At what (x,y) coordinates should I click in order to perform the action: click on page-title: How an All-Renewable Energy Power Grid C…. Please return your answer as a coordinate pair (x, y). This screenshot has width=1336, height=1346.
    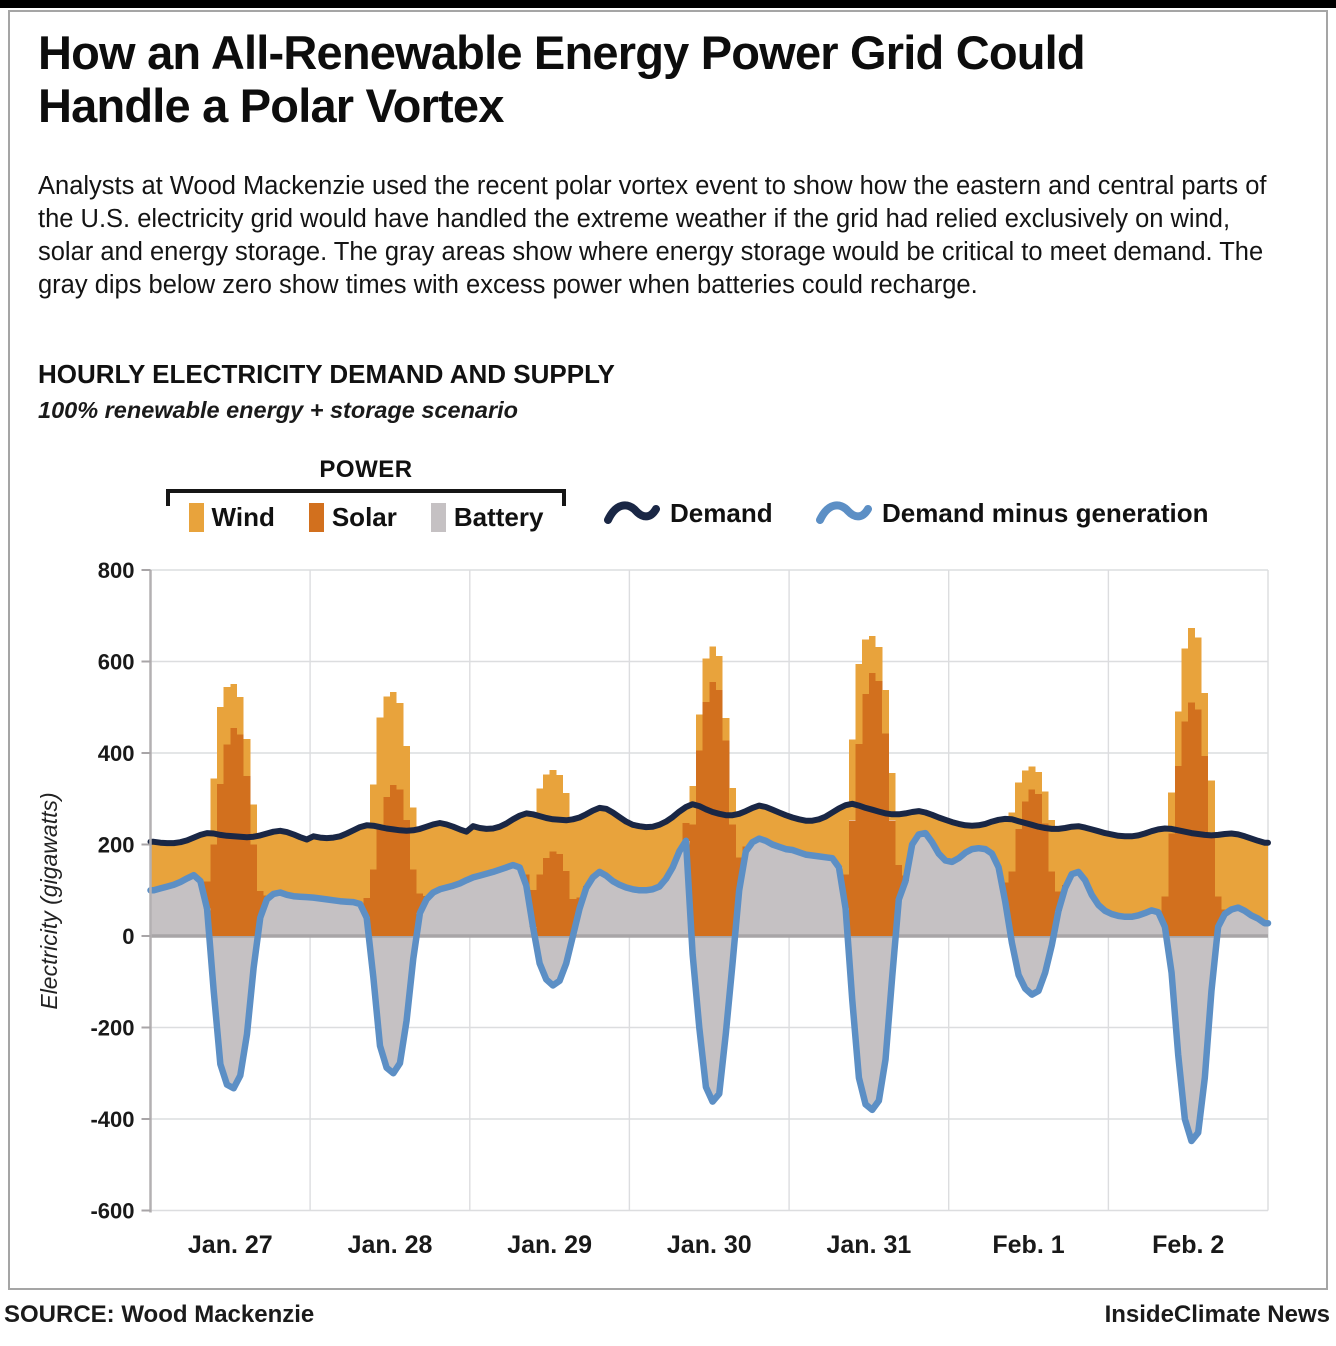
    Looking at the image, I should click on (562, 79).